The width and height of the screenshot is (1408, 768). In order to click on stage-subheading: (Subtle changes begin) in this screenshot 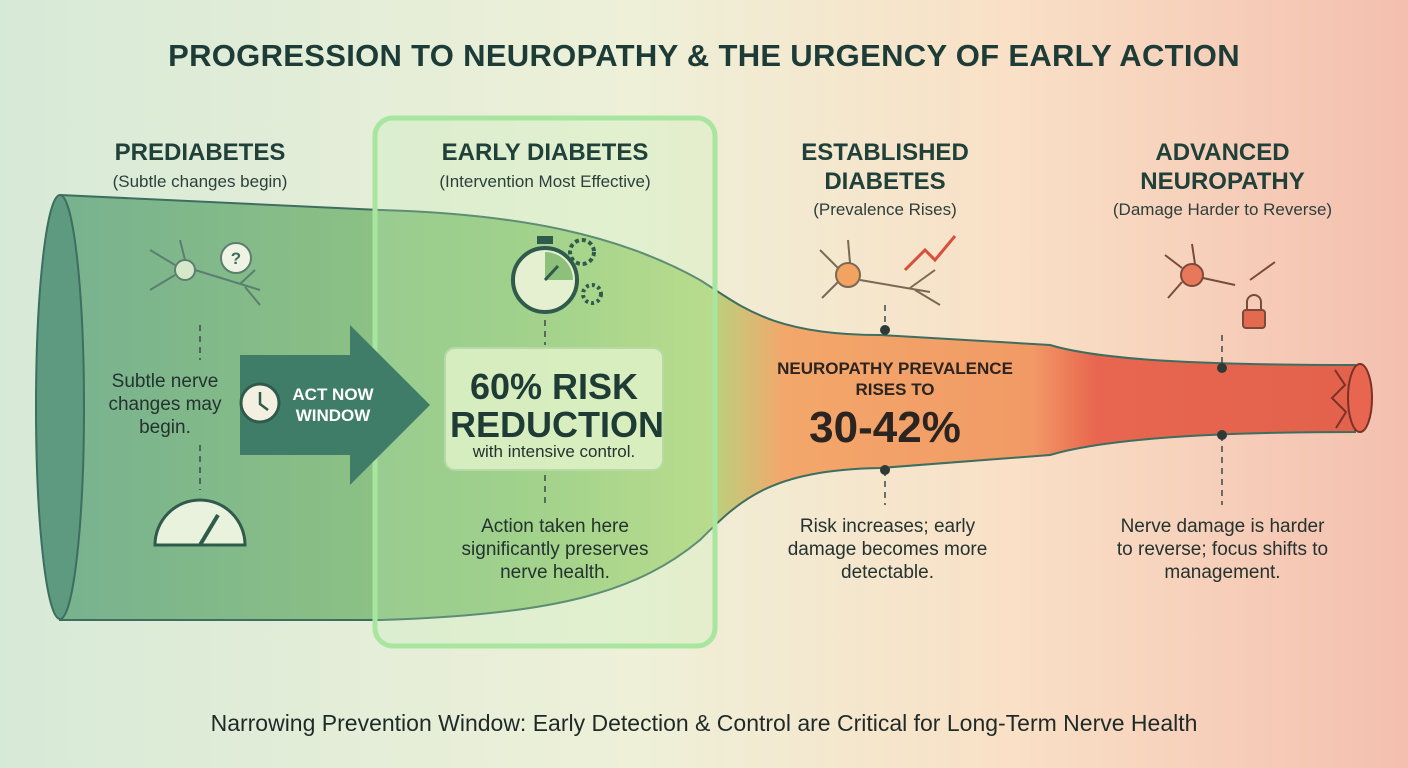, I will do `click(200, 181)`.